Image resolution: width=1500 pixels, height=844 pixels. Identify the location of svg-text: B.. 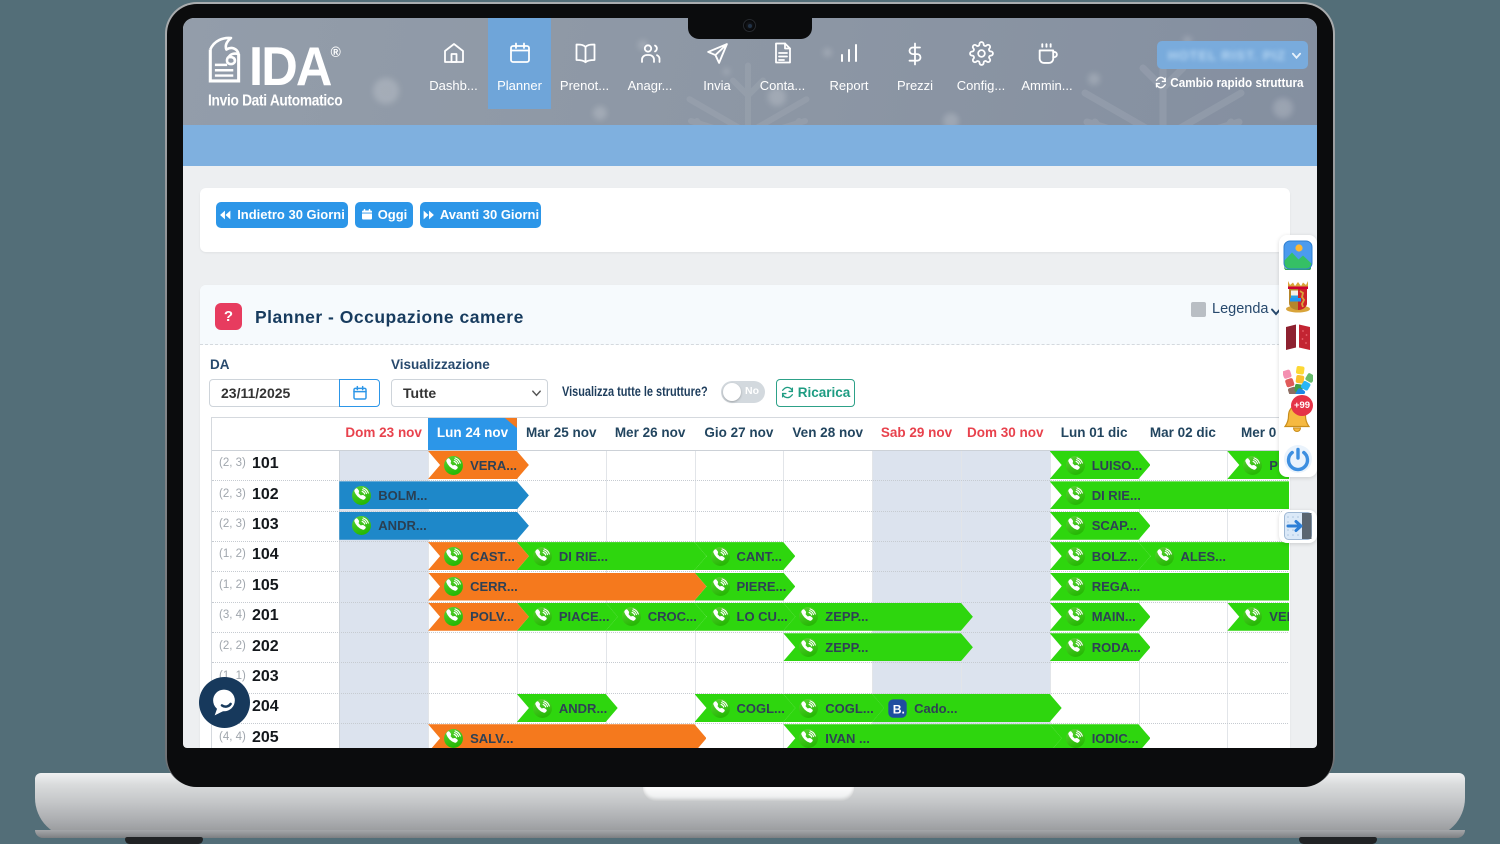
(899, 709).